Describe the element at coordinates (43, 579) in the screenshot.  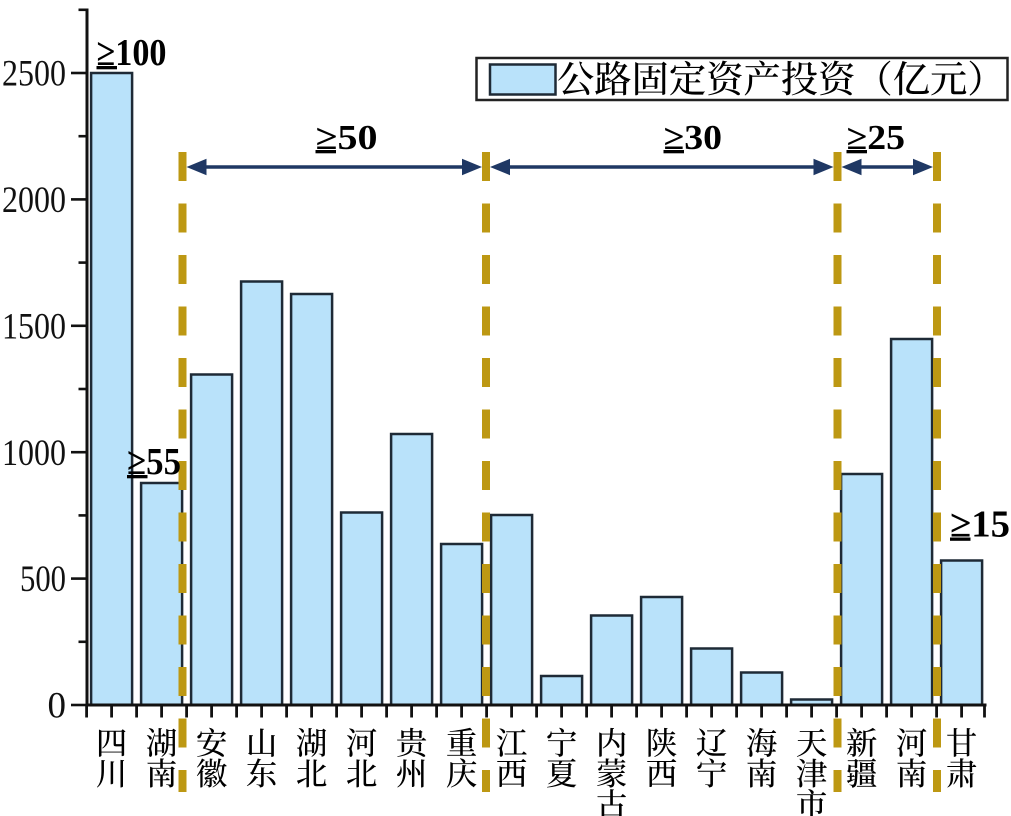
I see `svg-text: 500` at that location.